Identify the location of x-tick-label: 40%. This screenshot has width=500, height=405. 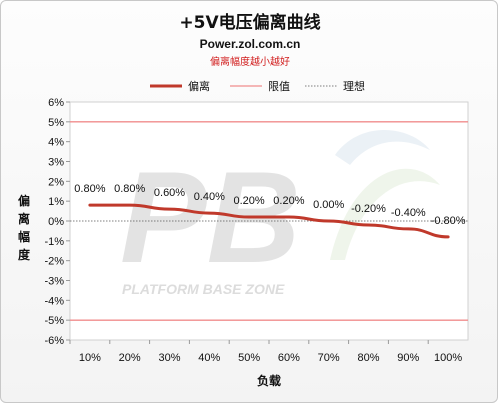
(209, 358).